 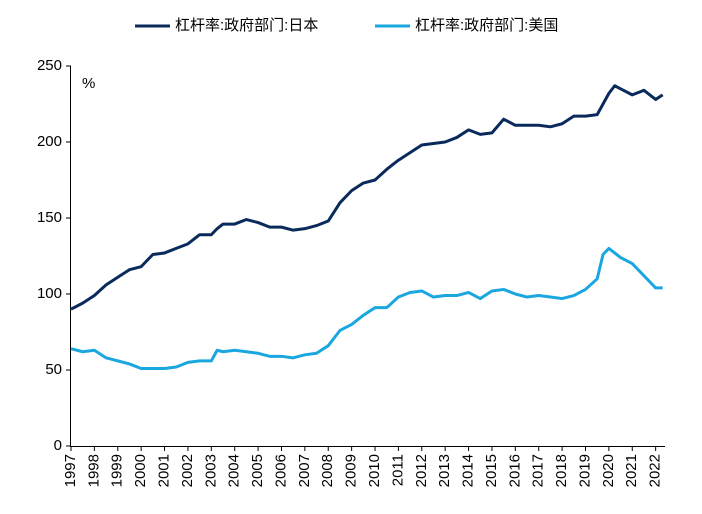 What do you see at coordinates (49, 141) in the screenshot?
I see `y-tick-label: 200` at bounding box center [49, 141].